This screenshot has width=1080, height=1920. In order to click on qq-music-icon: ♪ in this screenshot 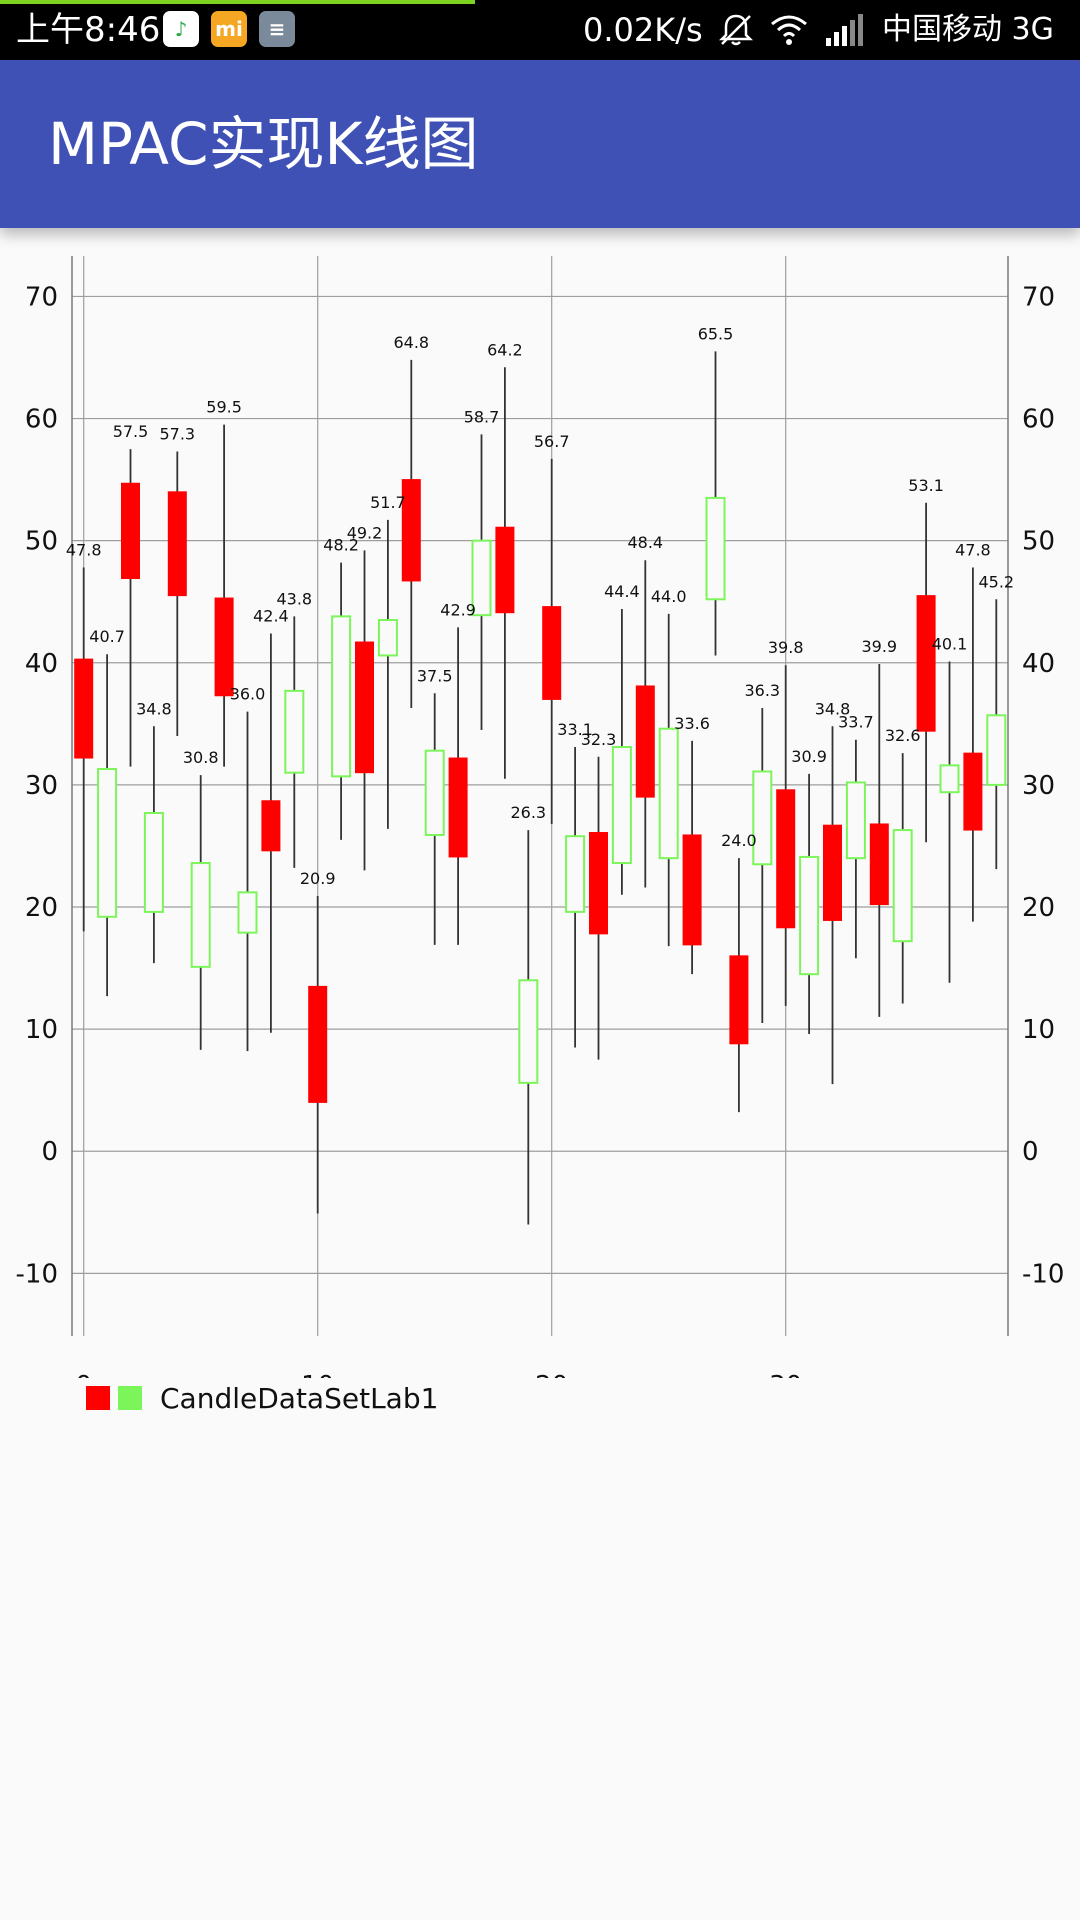, I will do `click(181, 29)`.